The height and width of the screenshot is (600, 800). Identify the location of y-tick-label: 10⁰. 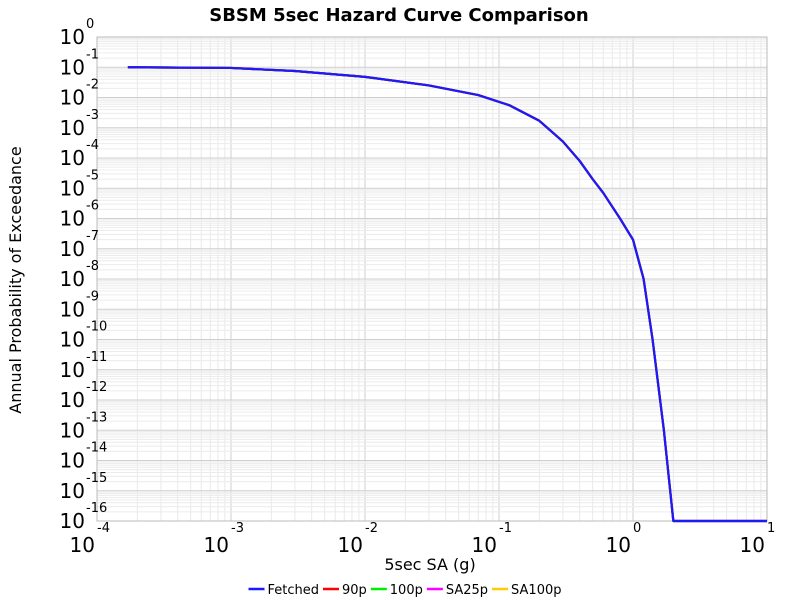
(77, 33).